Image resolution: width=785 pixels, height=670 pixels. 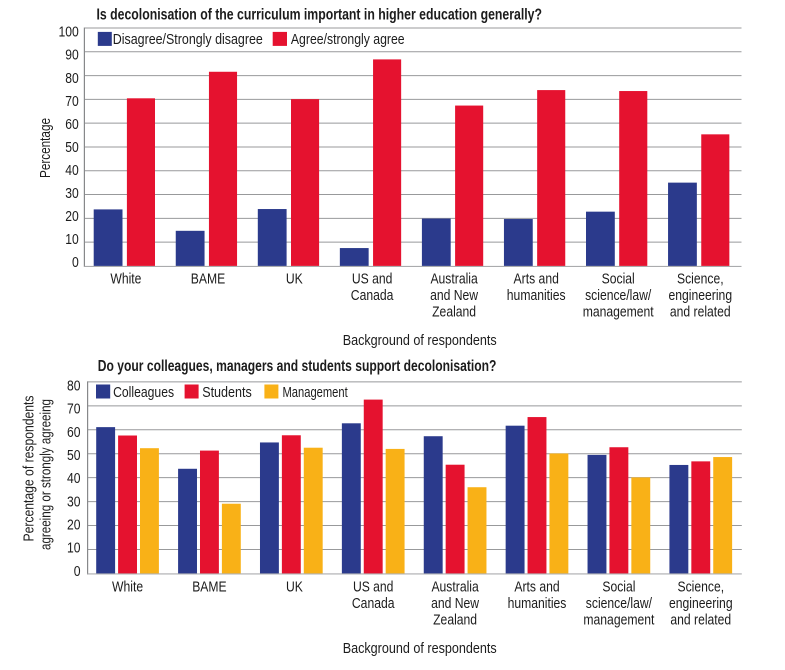 I want to click on svg-text: Agree/strongly agree, so click(x=348, y=39).